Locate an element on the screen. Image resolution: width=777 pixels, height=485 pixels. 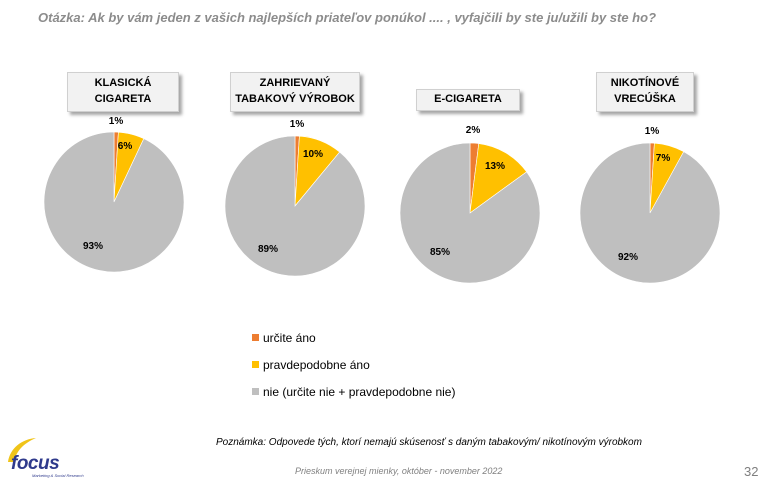
legend-item-no: nie (určite nie + pravdepodobne nie) is located at coordinates (353, 391).